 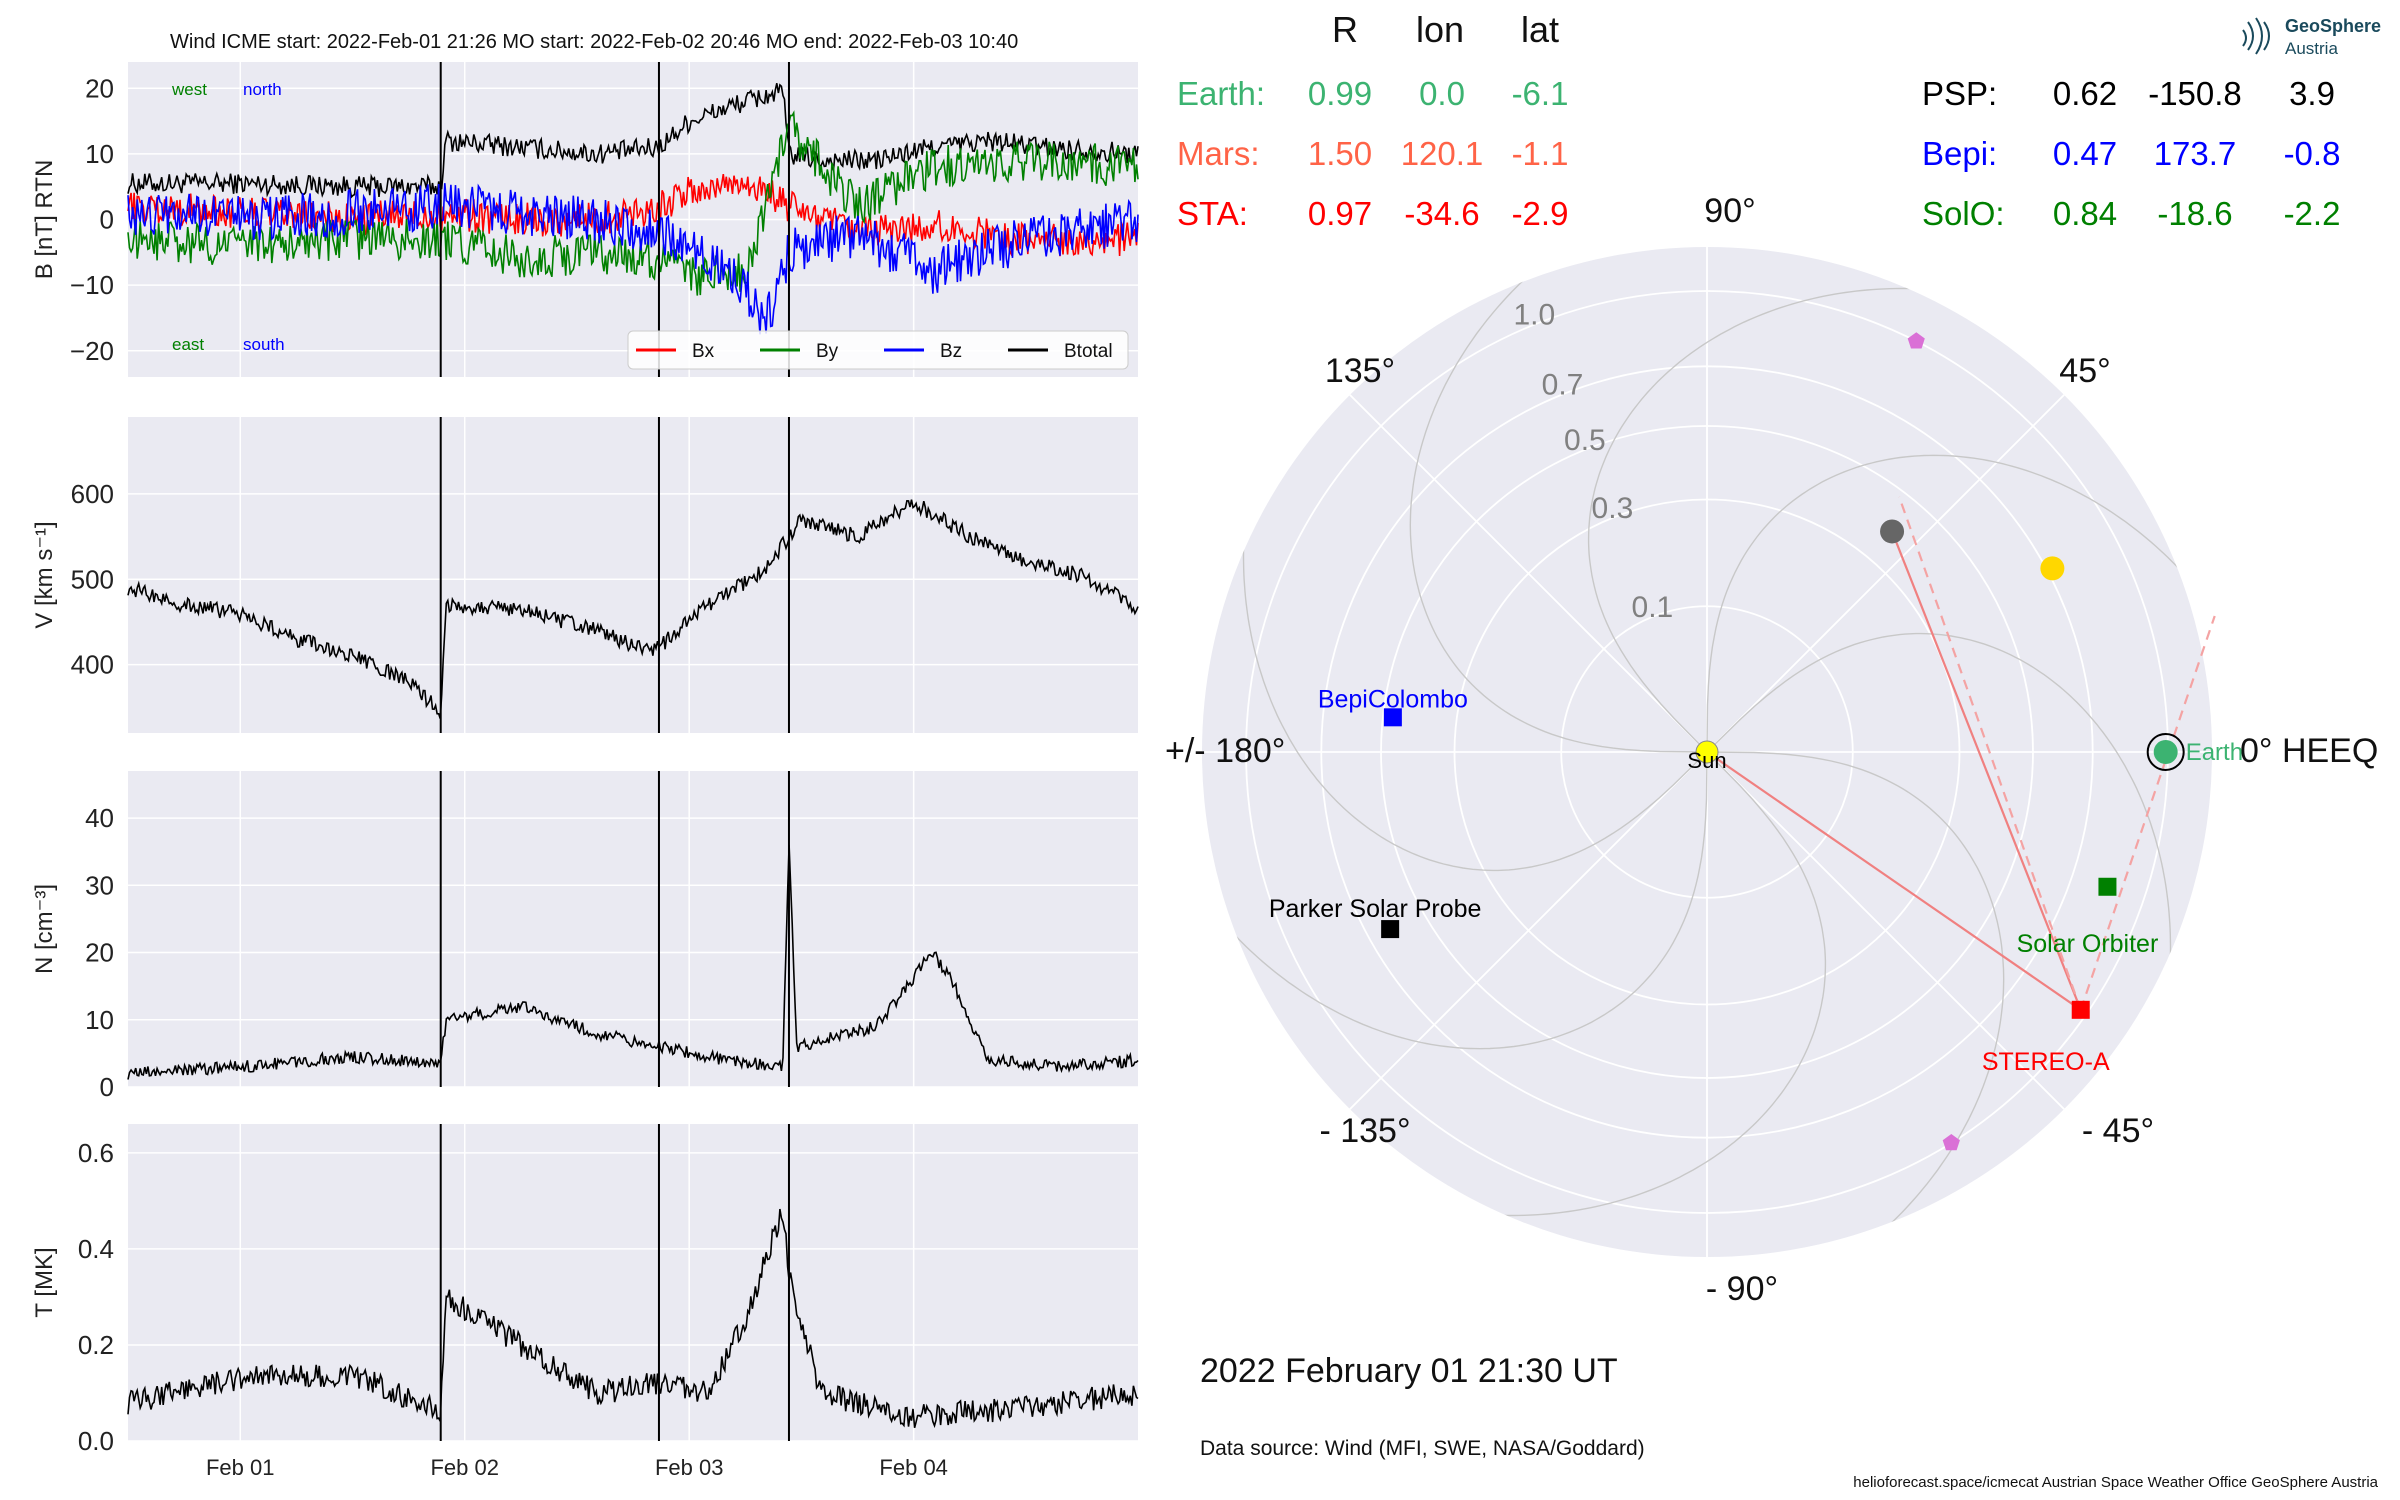 I want to click on table-row-name: Earth:, so click(x=1221, y=93).